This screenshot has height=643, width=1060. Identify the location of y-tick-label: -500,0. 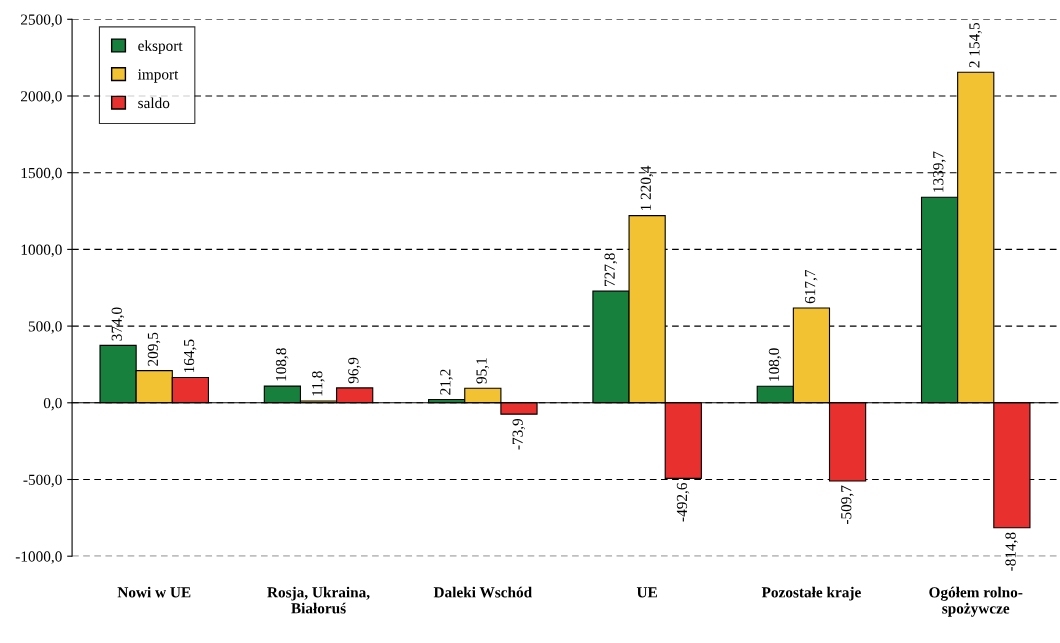
(42, 481).